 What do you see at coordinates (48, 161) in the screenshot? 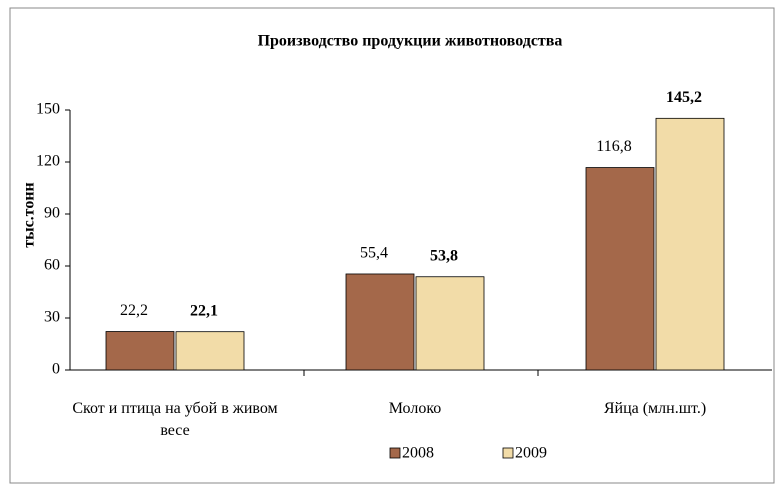
I see `y-tick-label: 120` at bounding box center [48, 161].